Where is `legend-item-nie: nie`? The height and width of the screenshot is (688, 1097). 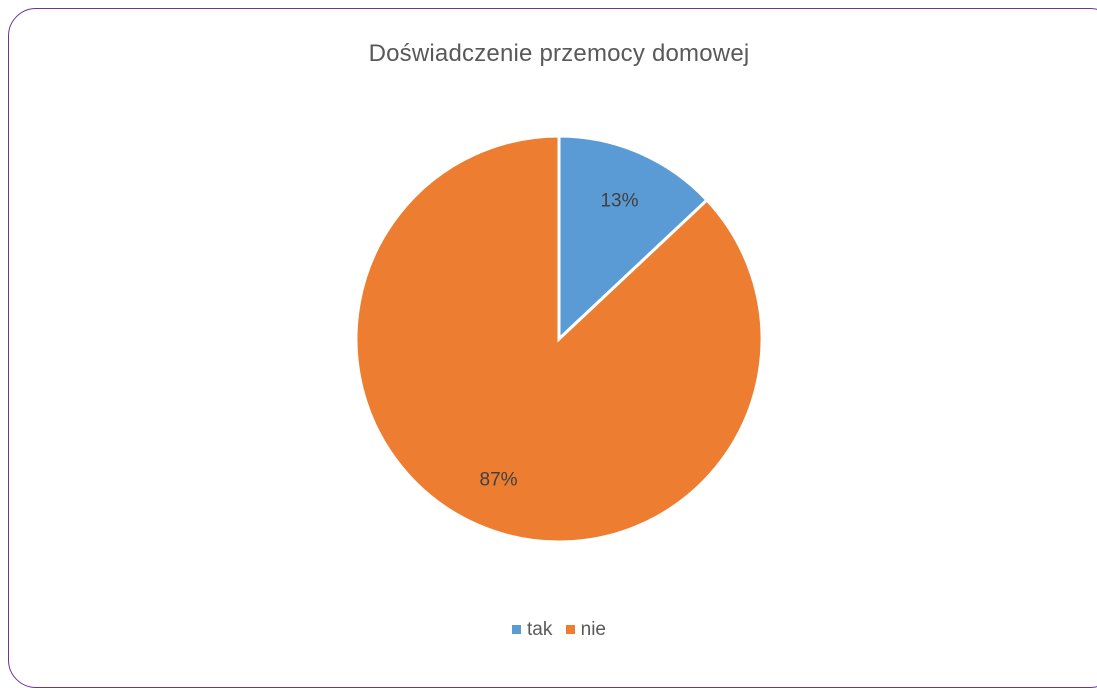 legend-item-nie: nie is located at coordinates (585, 629).